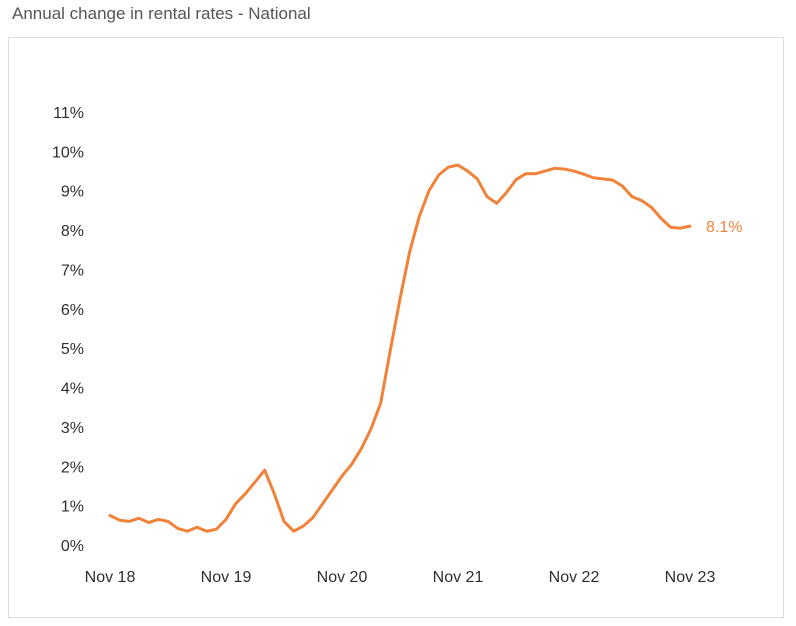 The height and width of the screenshot is (626, 796). I want to click on y-tick-label: 11%, so click(68, 113).